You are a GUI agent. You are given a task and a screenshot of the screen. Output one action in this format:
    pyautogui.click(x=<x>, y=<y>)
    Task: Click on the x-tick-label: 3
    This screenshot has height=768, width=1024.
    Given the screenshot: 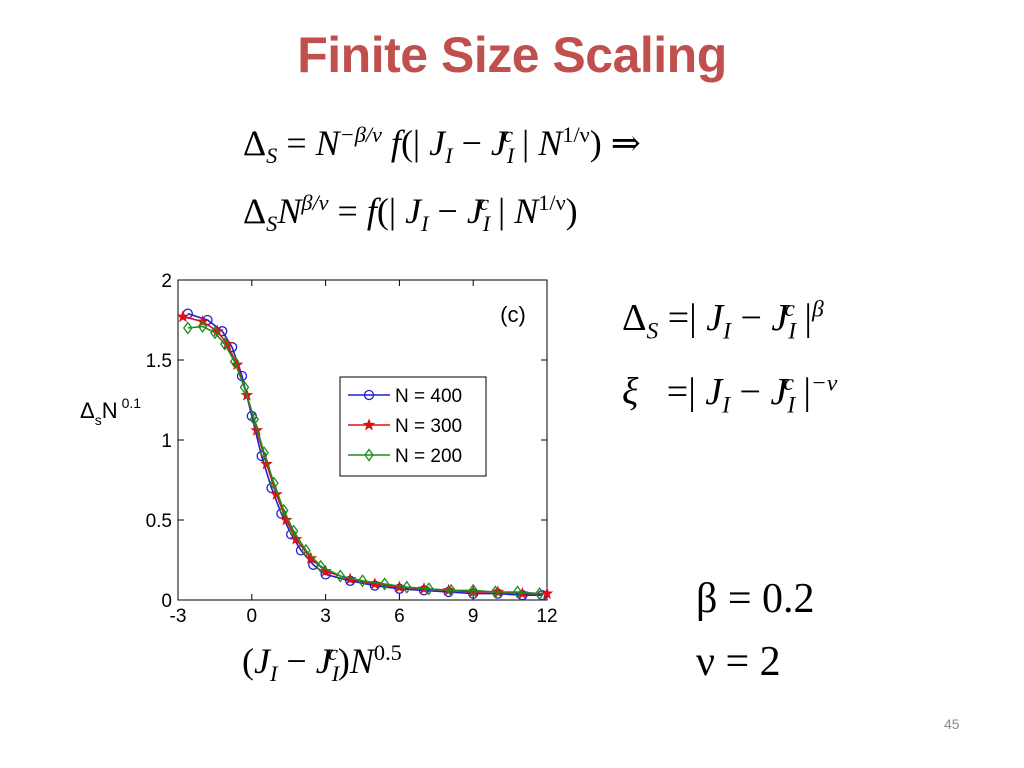 What is the action you would take?
    pyautogui.click(x=325, y=616)
    